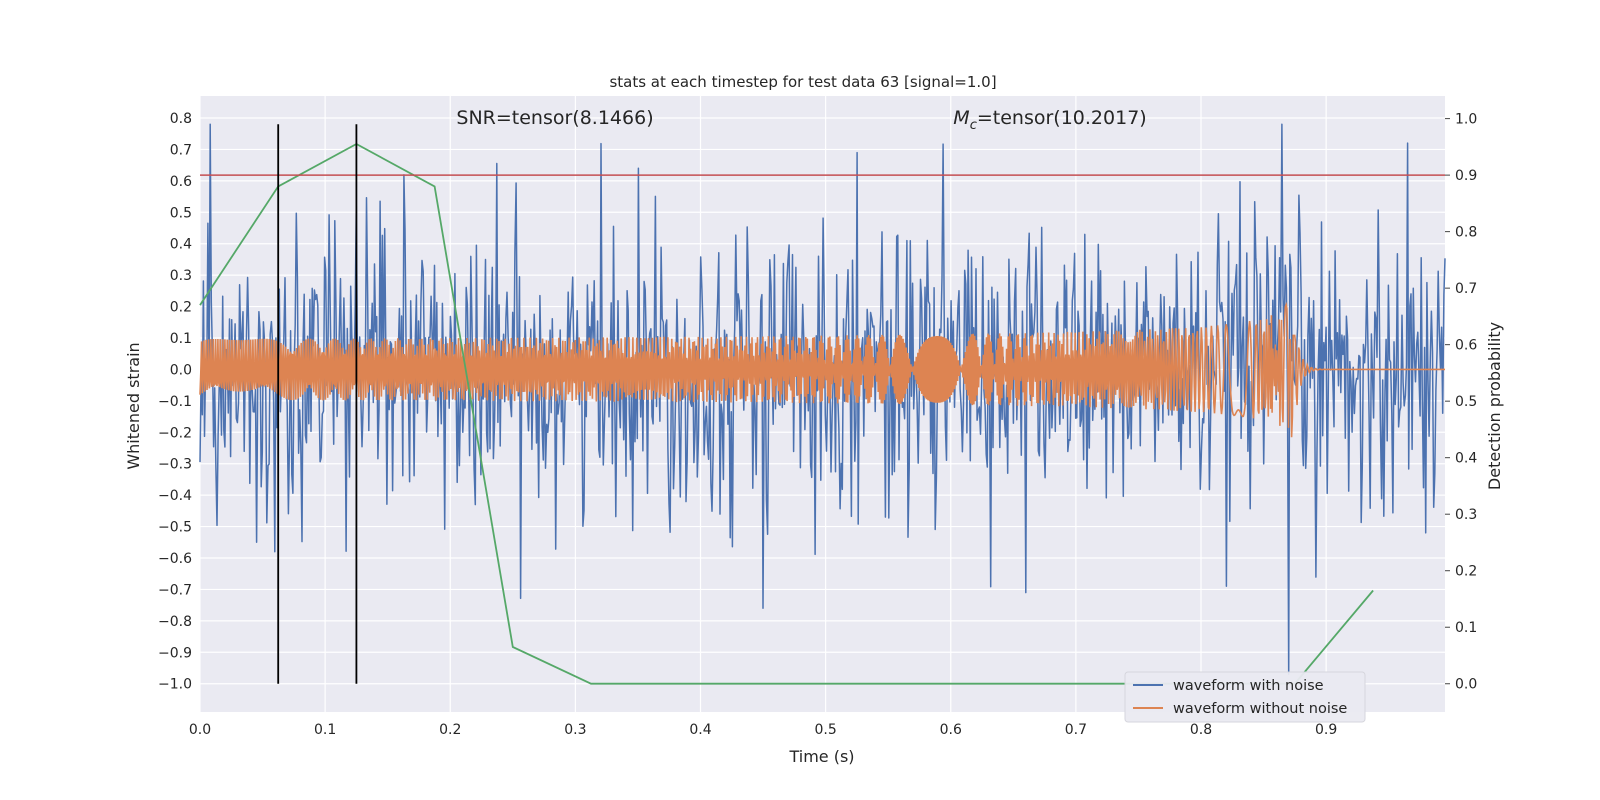 The height and width of the screenshot is (800, 1600). Describe the element at coordinates (1326, 730) in the screenshot. I see `x-tick-label: 0.9` at that location.